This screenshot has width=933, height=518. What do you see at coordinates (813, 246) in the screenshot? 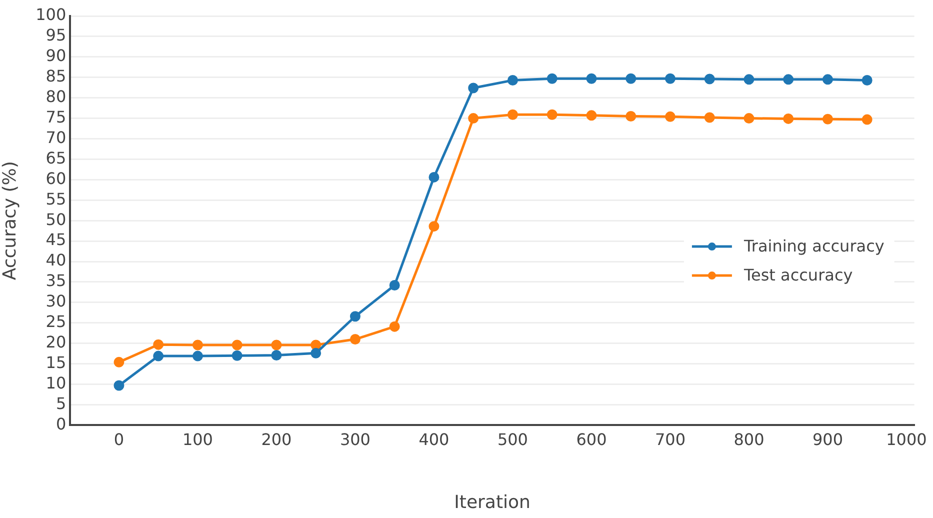
I see `legend-label: Training accuracy` at bounding box center [813, 246].